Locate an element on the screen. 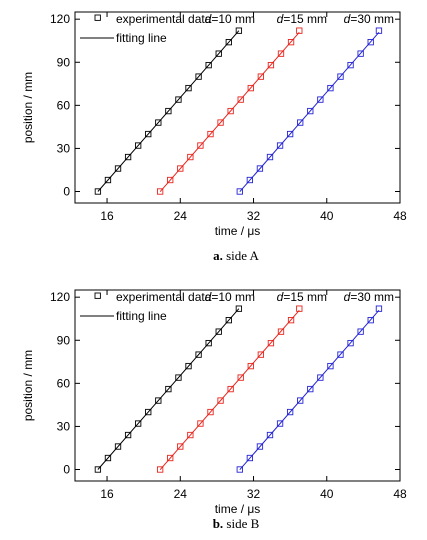 The image size is (427, 540). panel-a-x-tick-label: 48 is located at coordinates (400, 216).